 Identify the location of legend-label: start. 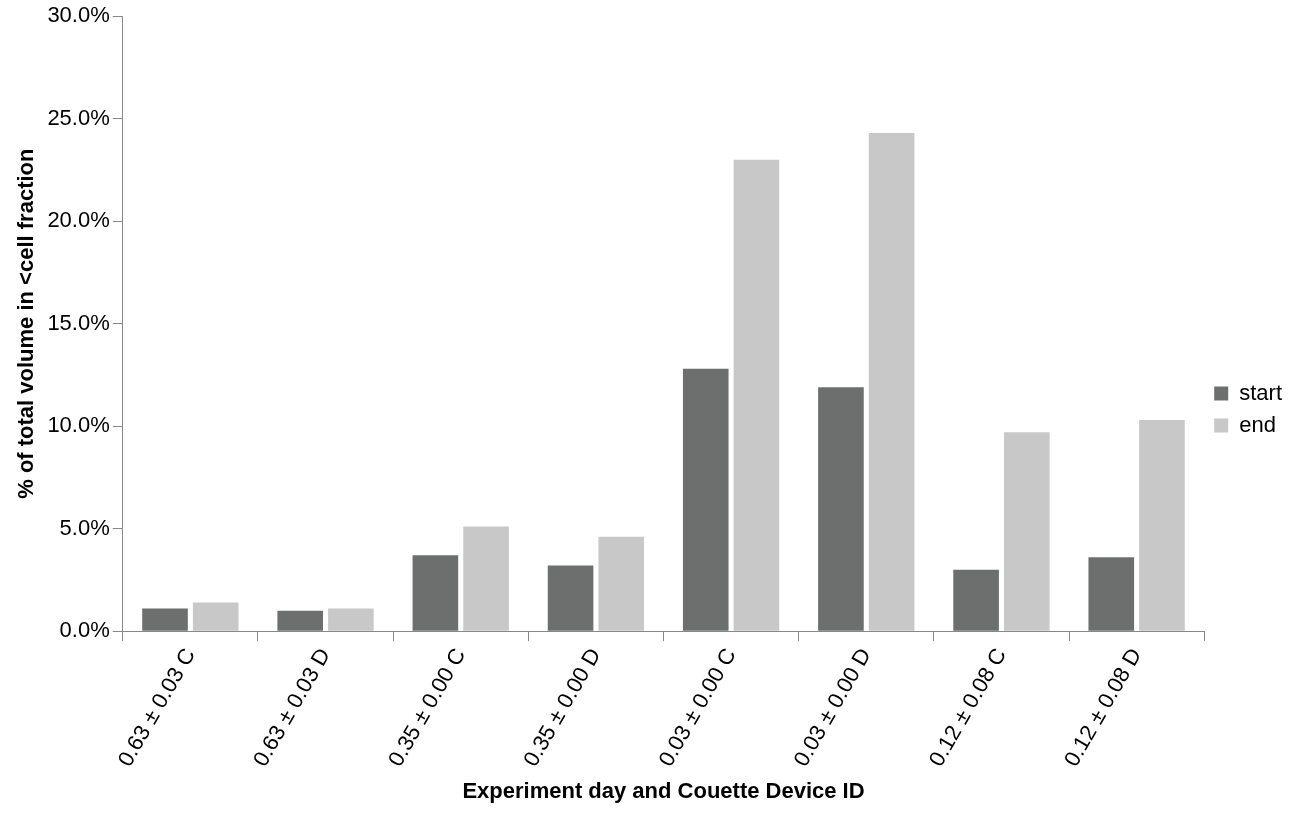
(1261, 392).